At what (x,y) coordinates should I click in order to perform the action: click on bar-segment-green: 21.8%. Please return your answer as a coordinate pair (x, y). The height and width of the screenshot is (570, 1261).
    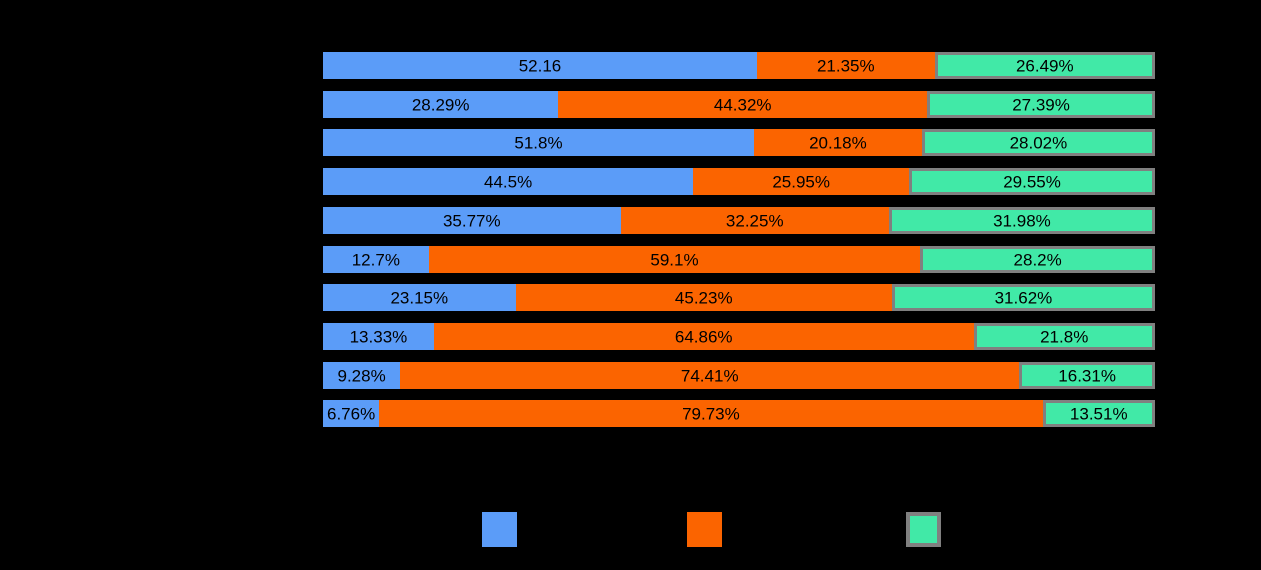
    Looking at the image, I should click on (1064, 336).